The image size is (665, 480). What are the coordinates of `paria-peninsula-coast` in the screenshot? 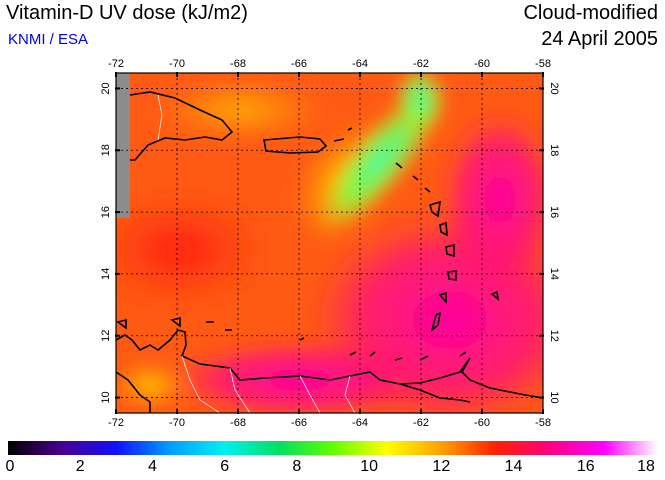 It's located at (435, 393).